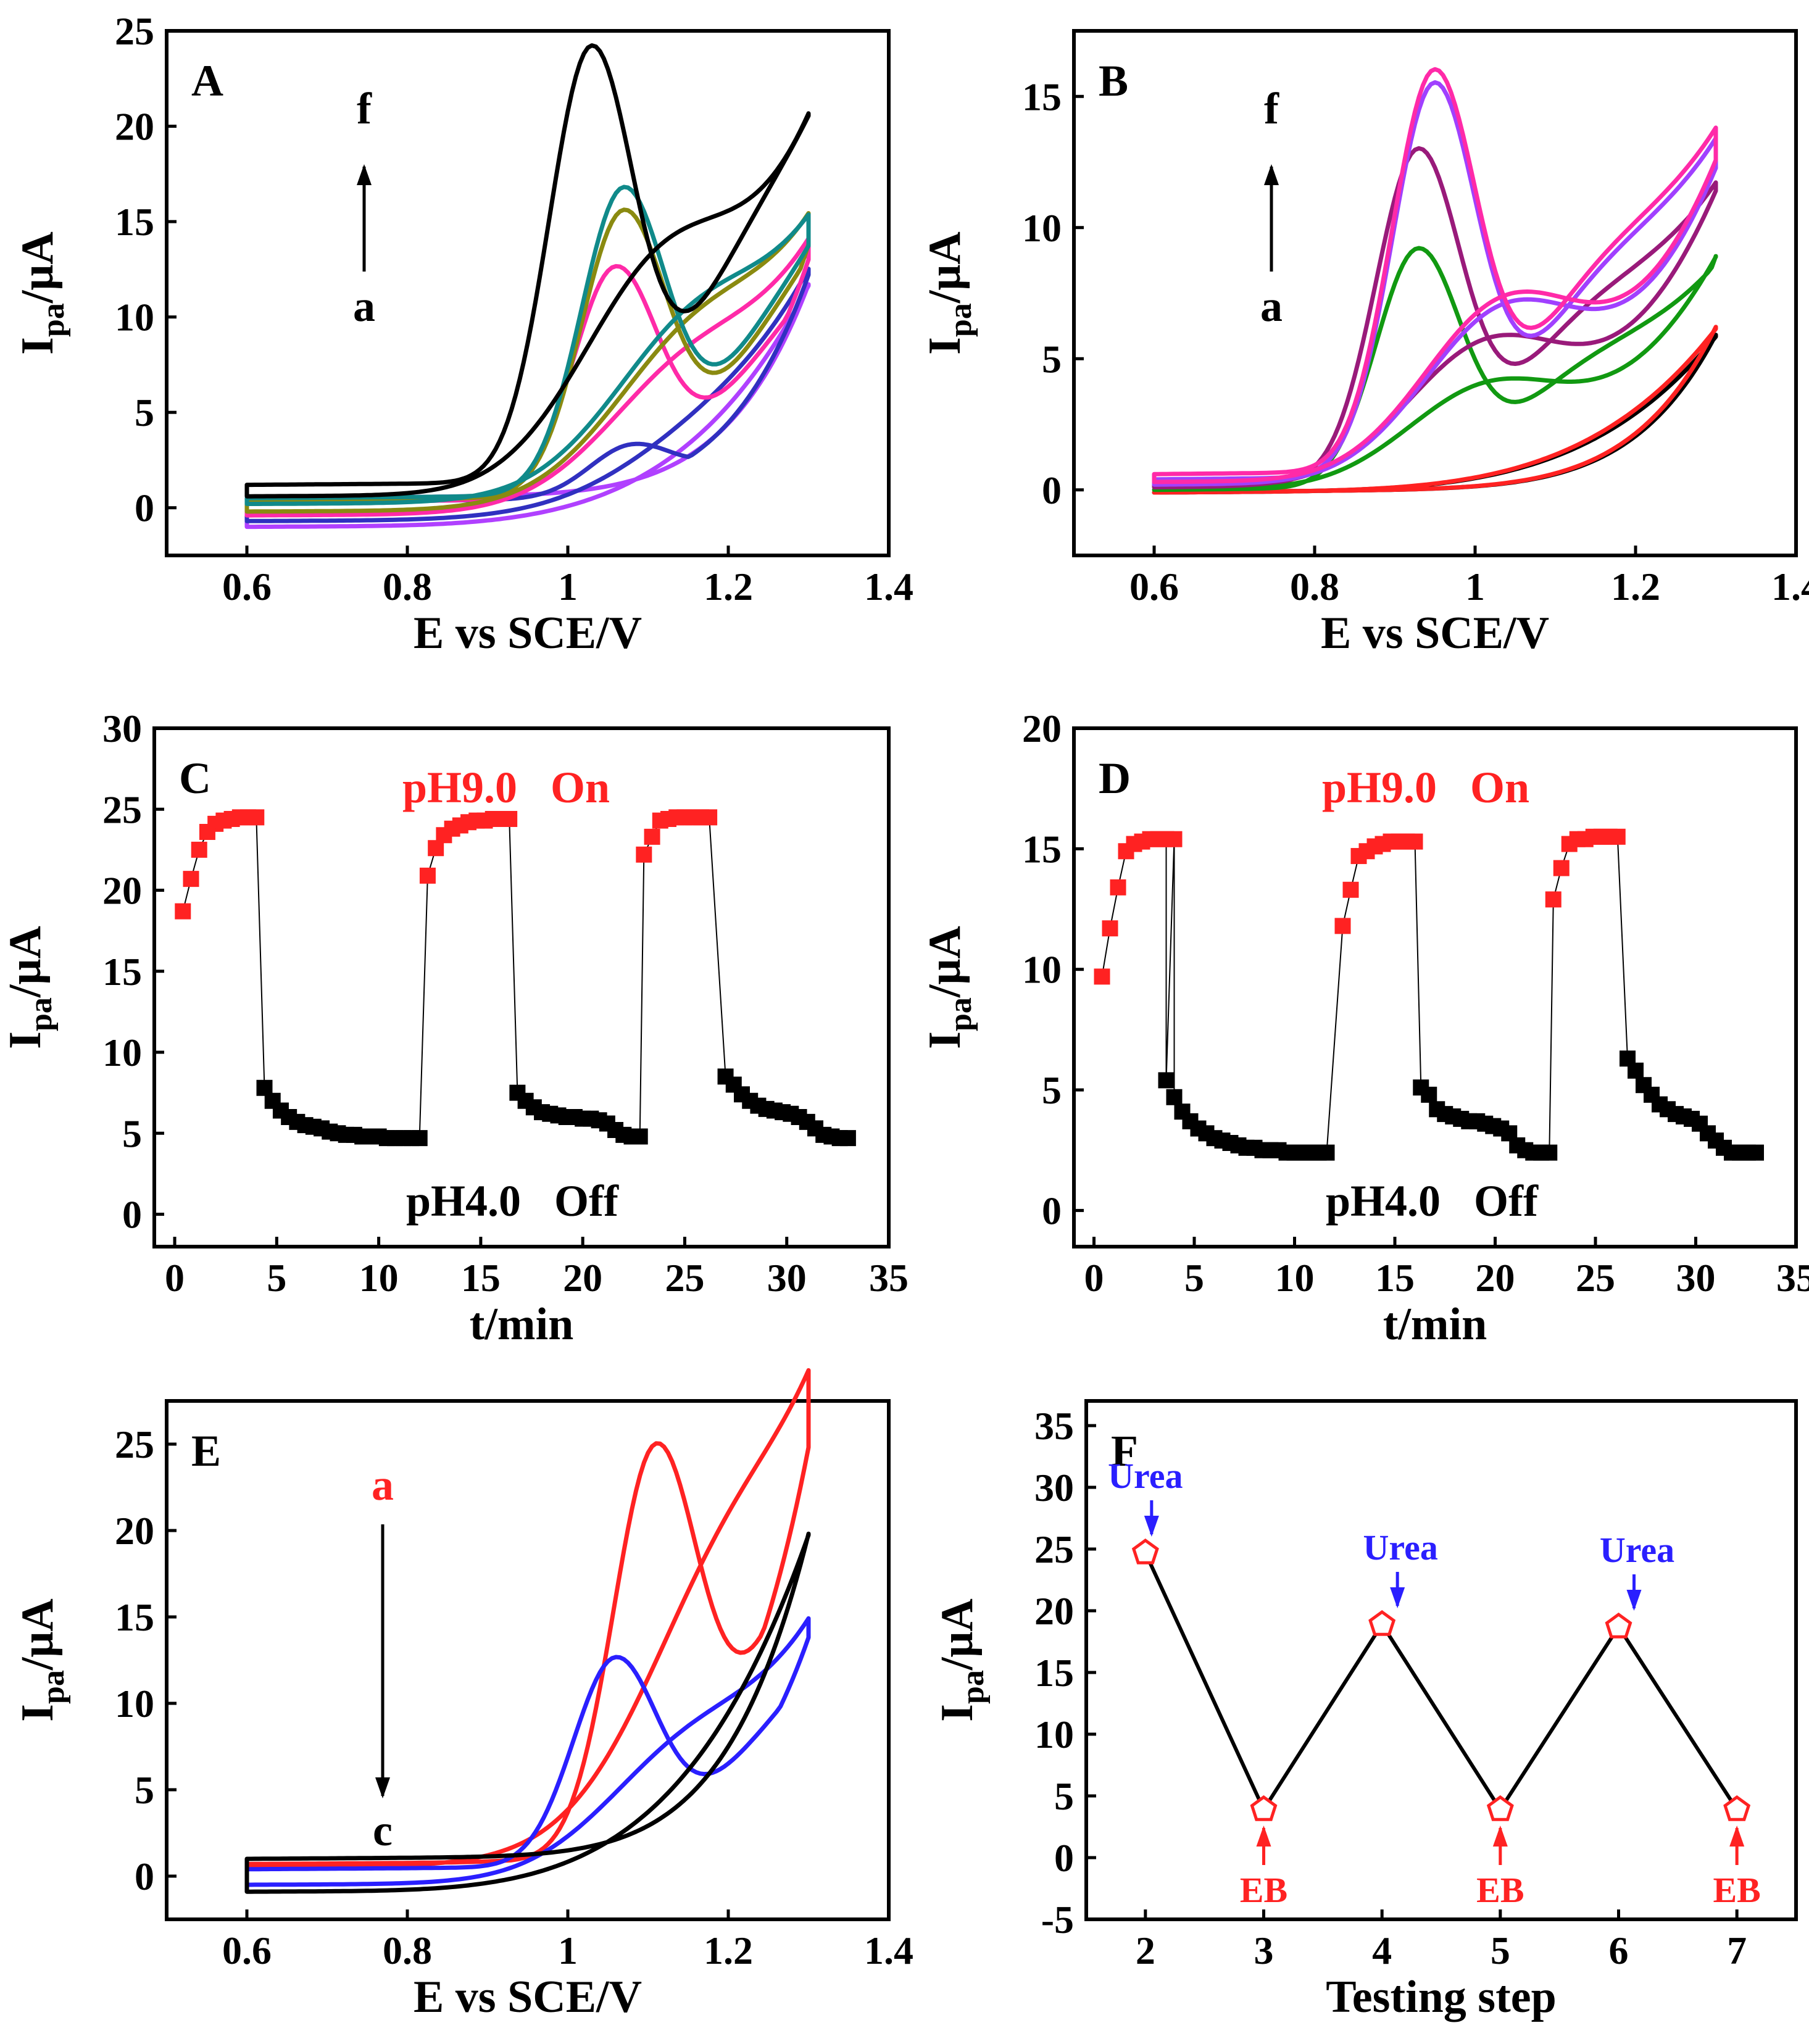 This screenshot has width=1809, height=2044. Describe the element at coordinates (729, 587) in the screenshot. I see `x-tick-label: 1.2` at that location.